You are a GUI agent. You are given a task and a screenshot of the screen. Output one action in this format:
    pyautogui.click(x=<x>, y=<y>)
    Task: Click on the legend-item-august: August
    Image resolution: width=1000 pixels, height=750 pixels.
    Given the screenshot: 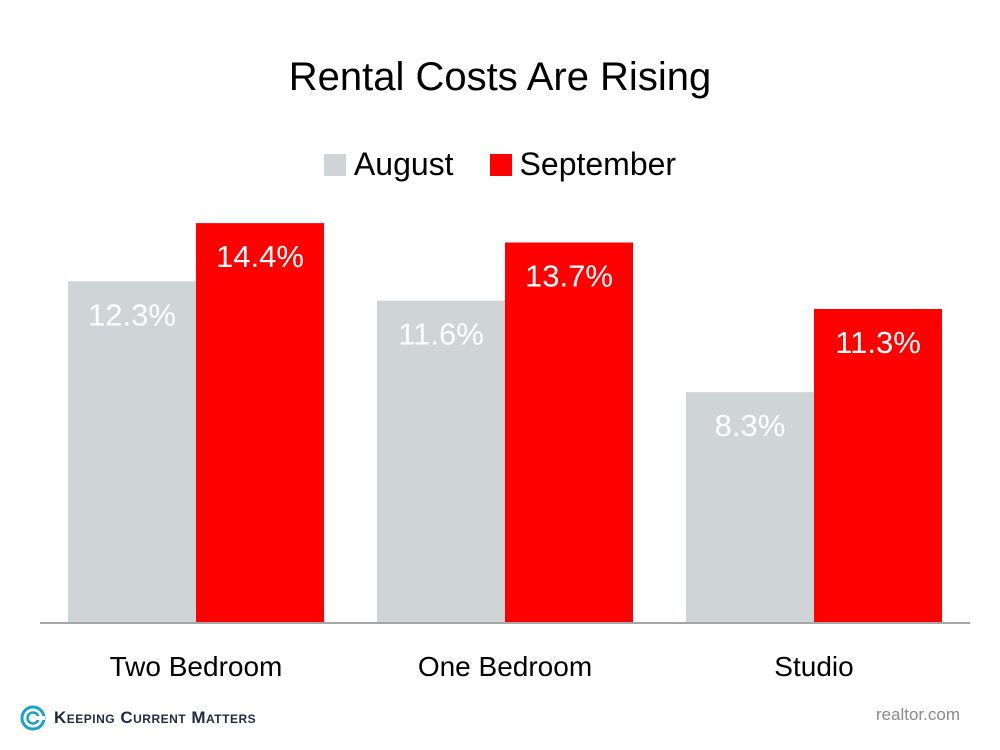 What is the action you would take?
    pyautogui.click(x=388, y=164)
    